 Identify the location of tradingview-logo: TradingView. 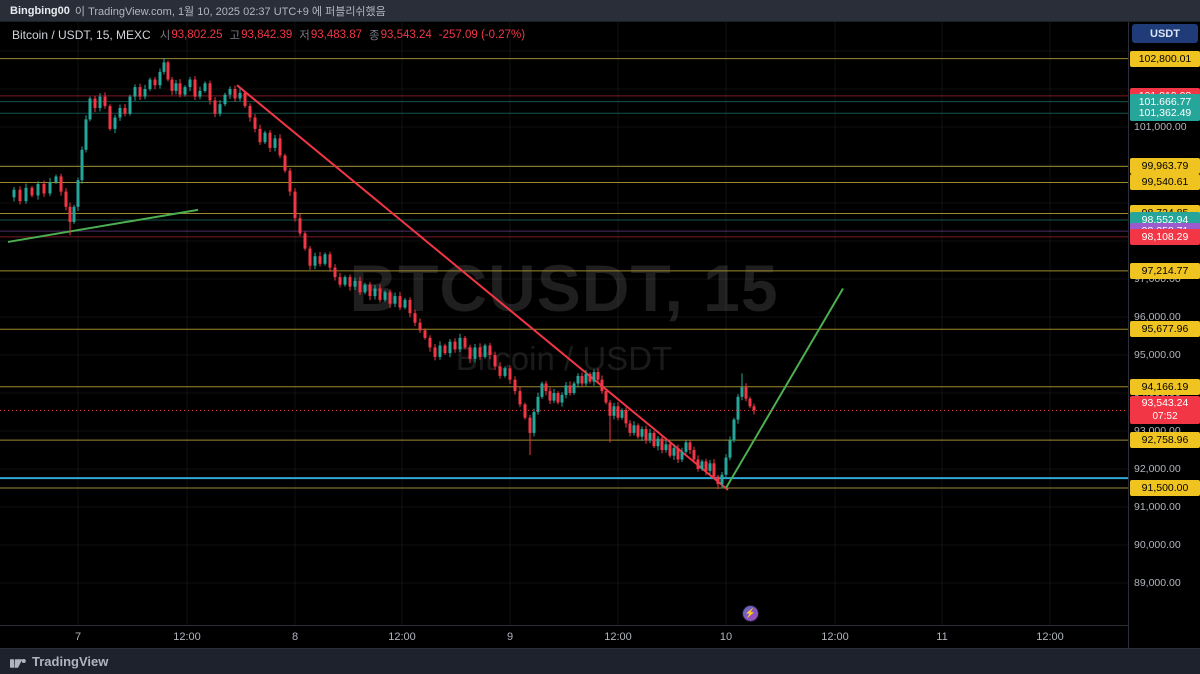
(59, 661).